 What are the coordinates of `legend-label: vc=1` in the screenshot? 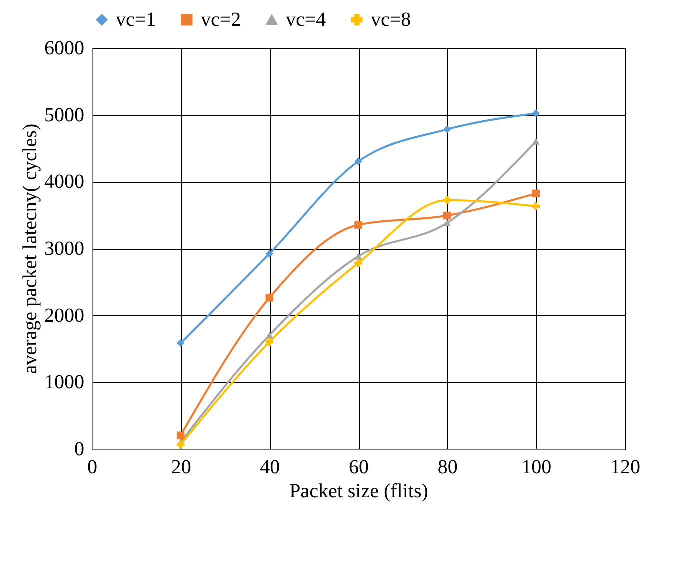 It's located at (136, 20).